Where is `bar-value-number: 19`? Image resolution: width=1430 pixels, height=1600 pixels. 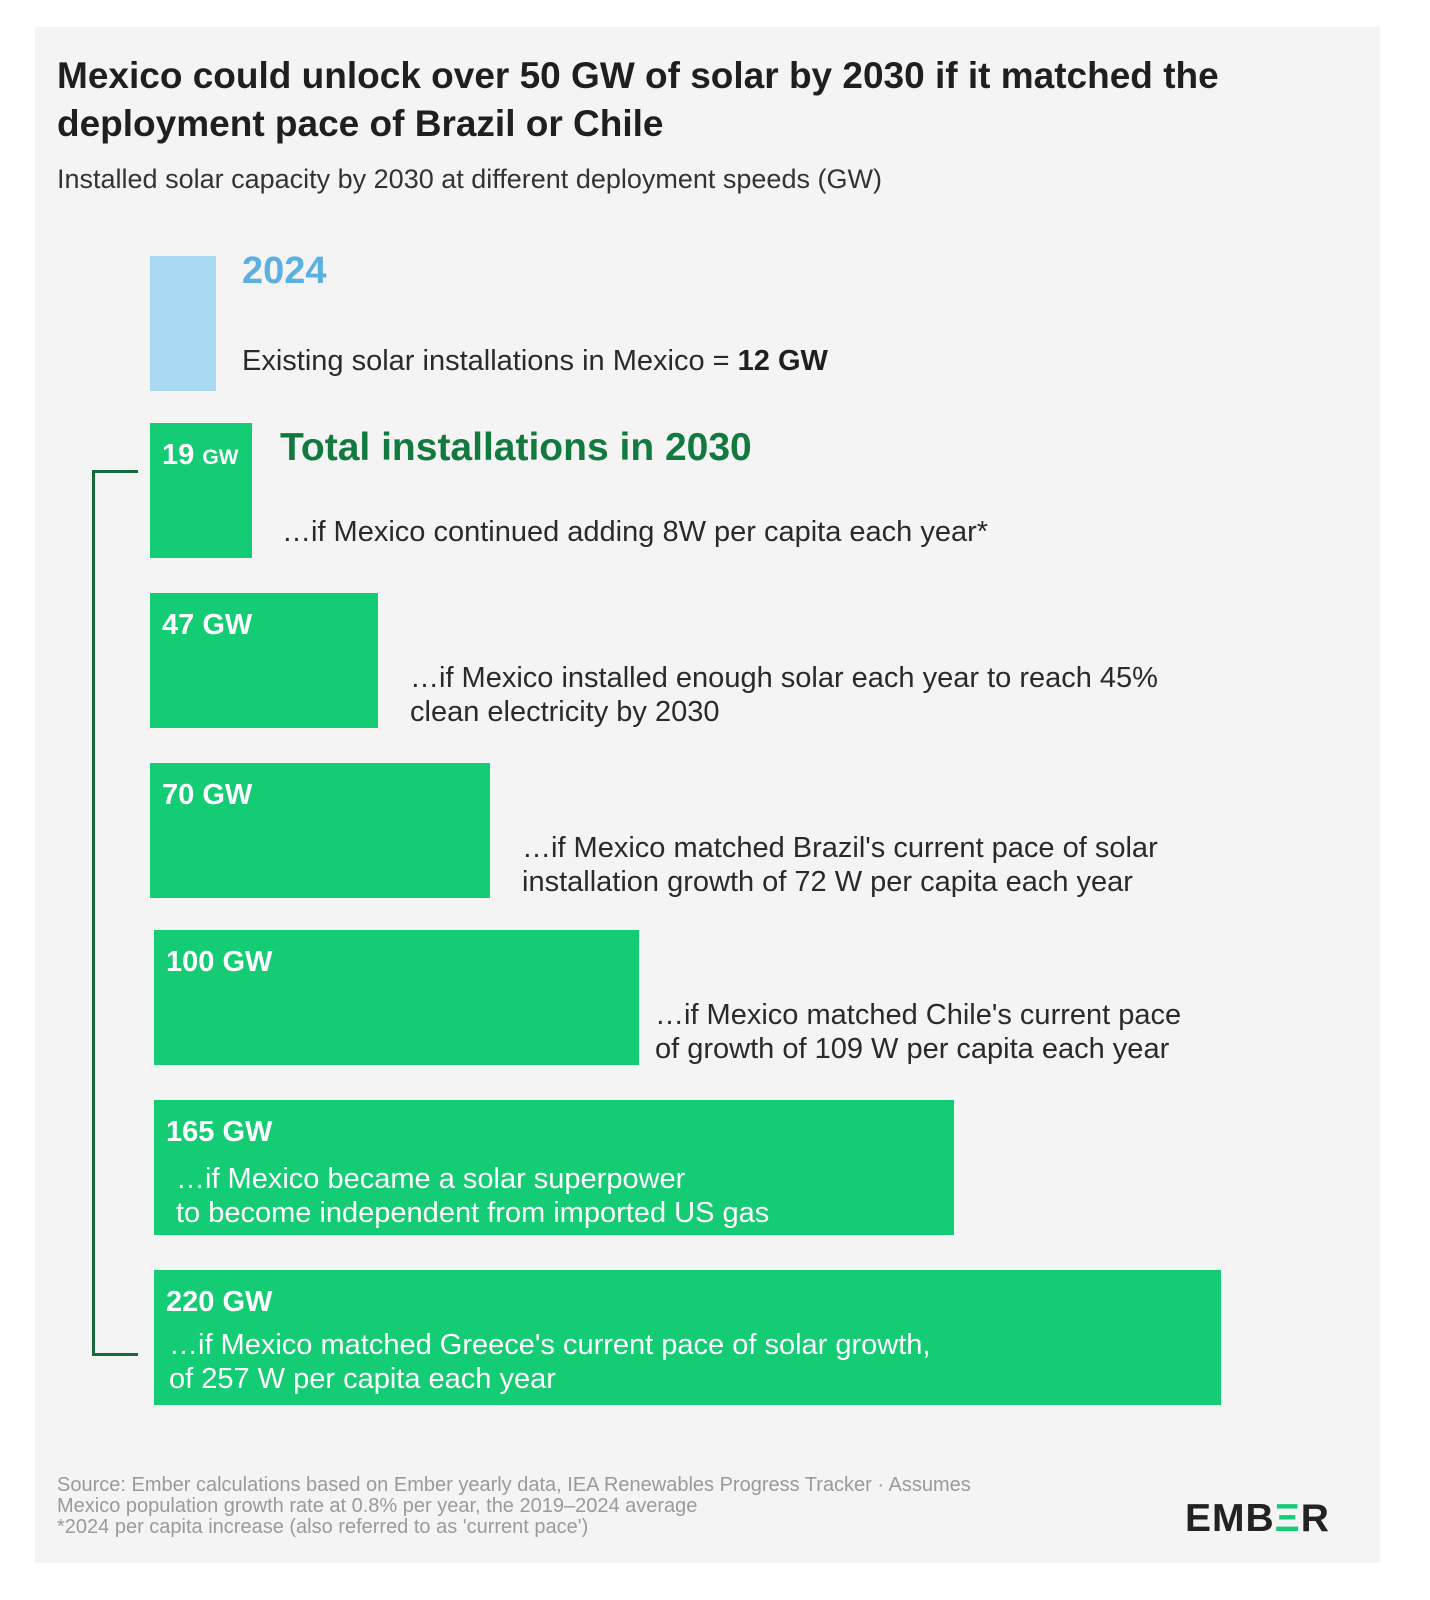 bar-value-number: 19 is located at coordinates (182, 455).